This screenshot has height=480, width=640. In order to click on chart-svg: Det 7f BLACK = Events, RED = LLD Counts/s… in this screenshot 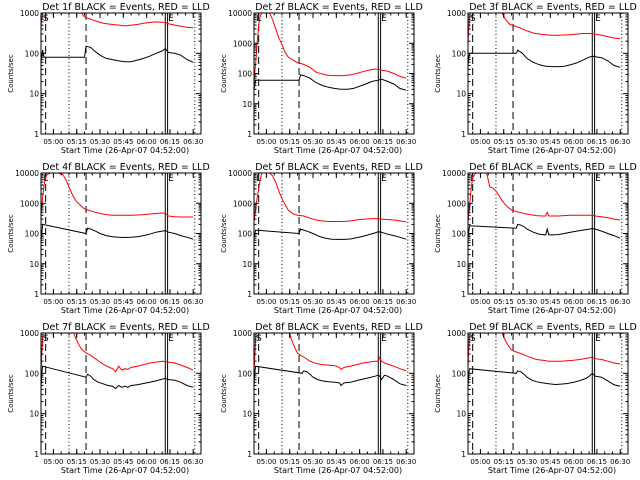, I will do `click(108, 398)`.